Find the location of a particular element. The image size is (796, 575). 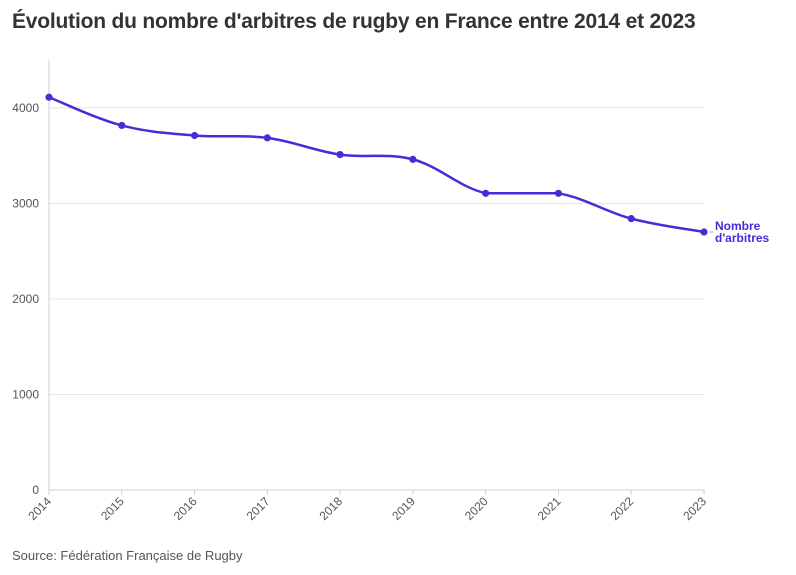

x-tick-label: 2020 is located at coordinates (476, 508).